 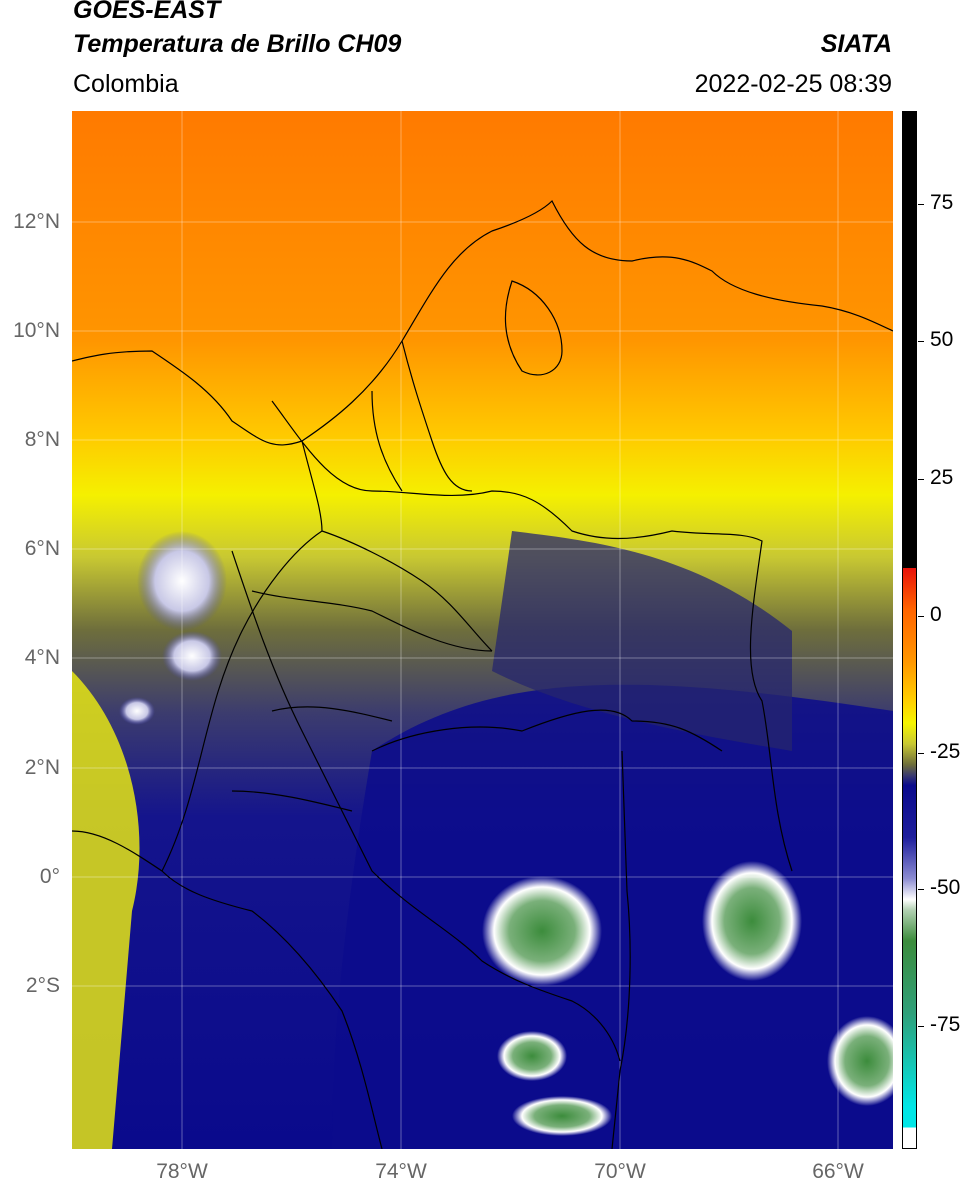 I want to click on colorbar-label-minus50: -50, so click(x=945, y=887).